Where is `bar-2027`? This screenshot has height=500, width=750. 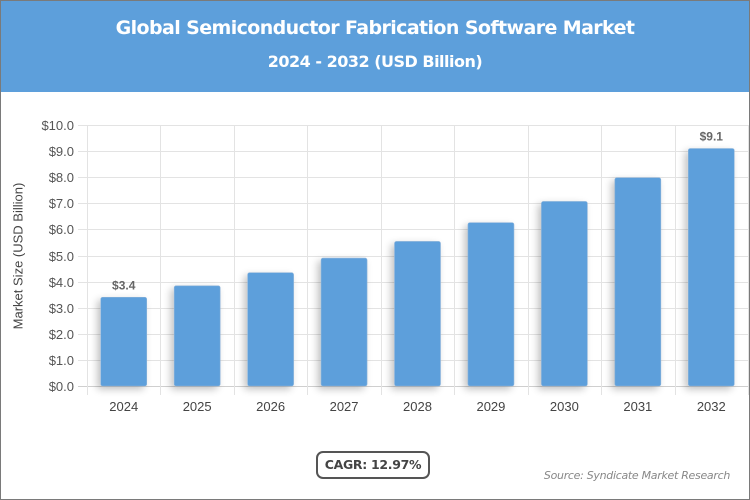
bar-2027 is located at coordinates (344, 322).